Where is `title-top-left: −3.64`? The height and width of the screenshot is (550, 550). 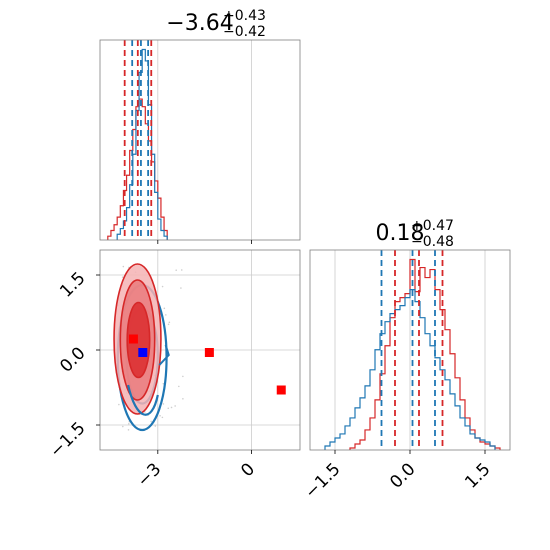
title-top-left: −3.64 is located at coordinates (199, 23).